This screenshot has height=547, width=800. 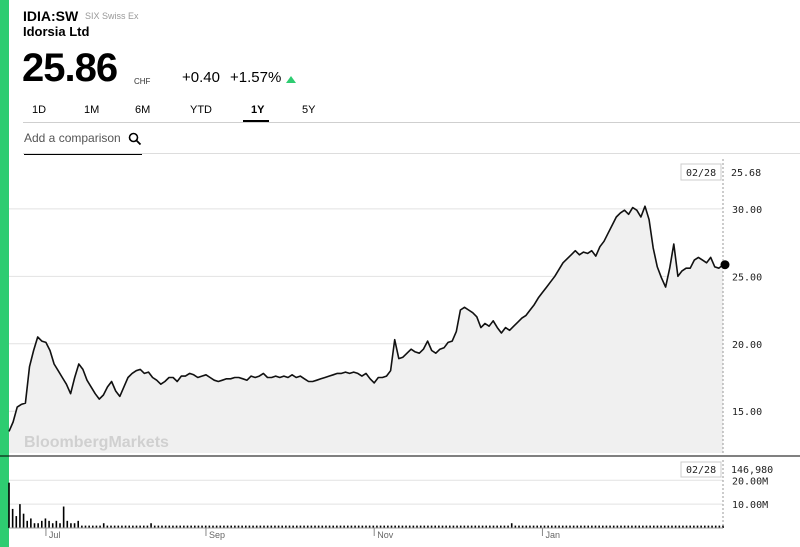 What do you see at coordinates (746, 173) in the screenshot?
I see `last-value-label: 25.68` at bounding box center [746, 173].